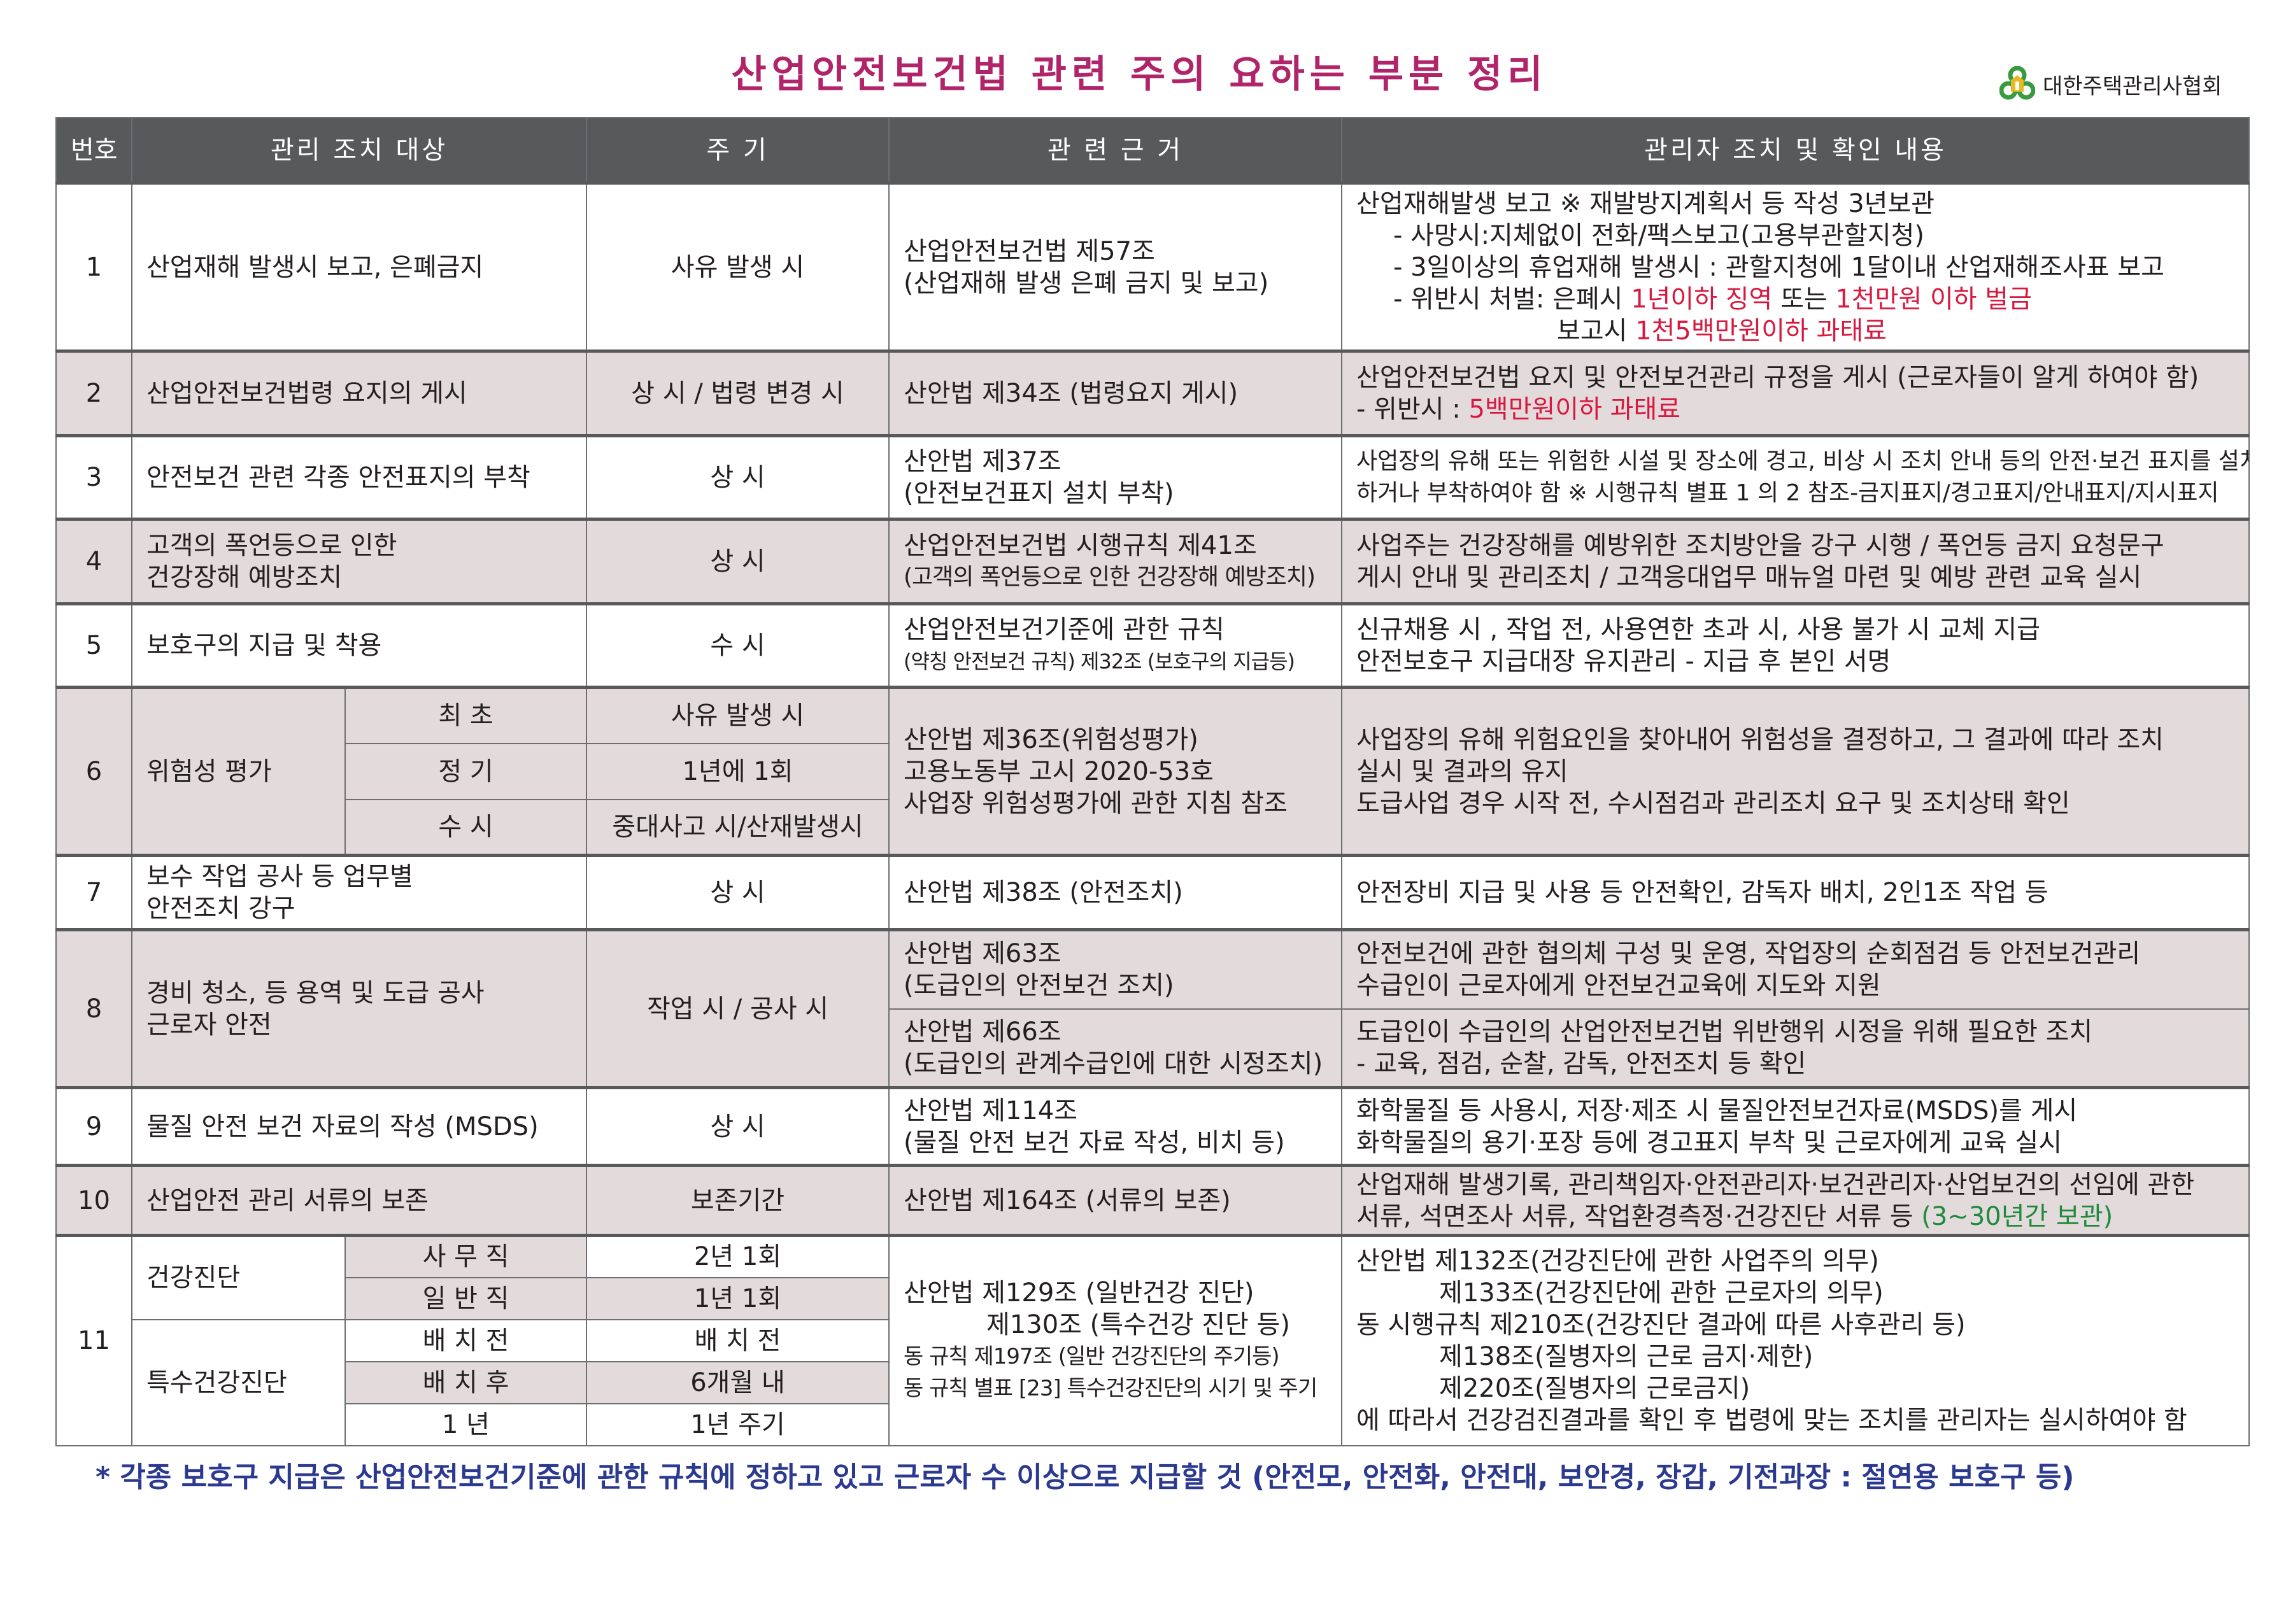 The height and width of the screenshot is (1624, 2279). Describe the element at coordinates (982, 461) in the screenshot. I see `basis-line: 산안법 제37조` at that location.